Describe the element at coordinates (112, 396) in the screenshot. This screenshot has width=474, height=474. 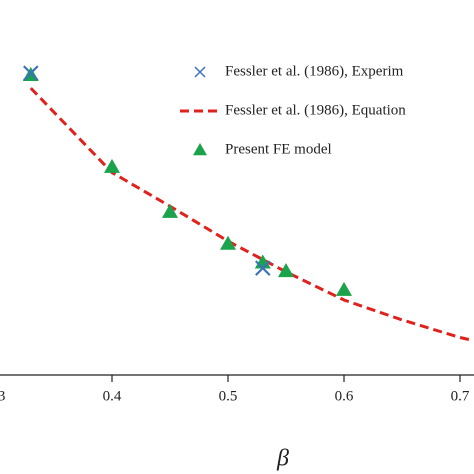
I see `x-tick-label: 0.4` at that location.